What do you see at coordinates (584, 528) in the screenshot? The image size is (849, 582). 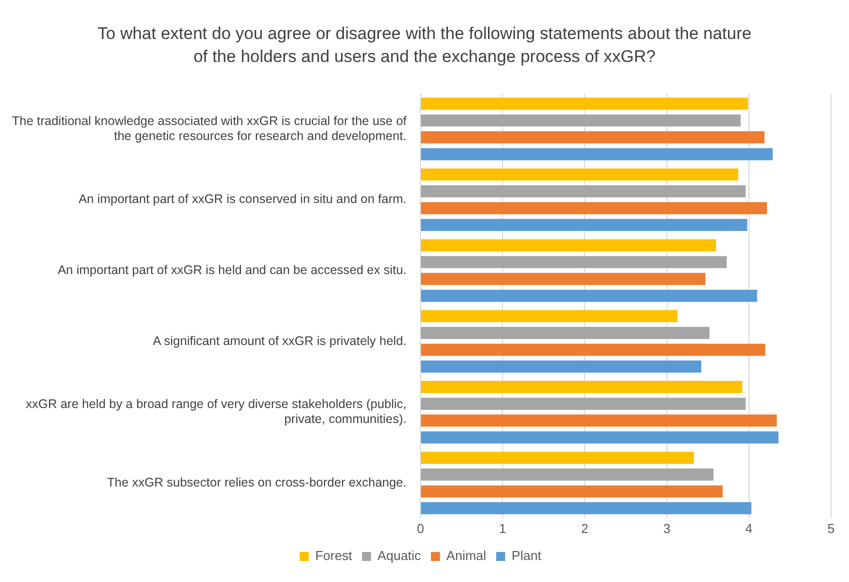 I see `x-tick-label: 2` at bounding box center [584, 528].